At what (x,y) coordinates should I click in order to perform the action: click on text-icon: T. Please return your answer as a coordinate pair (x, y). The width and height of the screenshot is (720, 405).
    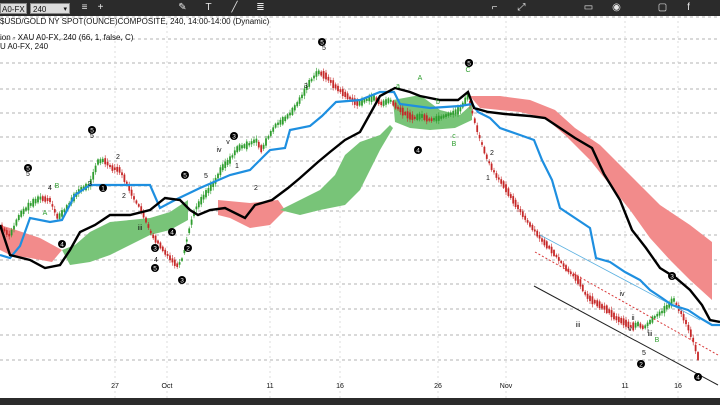
    Looking at the image, I should click on (208, 7).